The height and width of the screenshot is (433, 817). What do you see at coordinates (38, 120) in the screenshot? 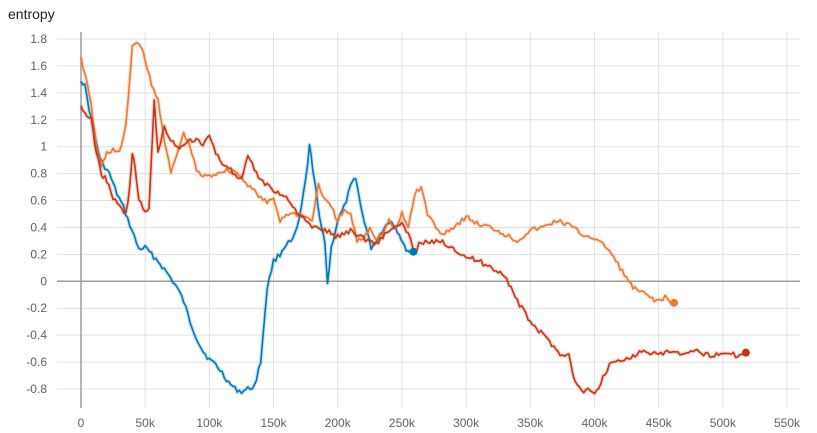
I see `y-tick-label: 1.2` at bounding box center [38, 120].